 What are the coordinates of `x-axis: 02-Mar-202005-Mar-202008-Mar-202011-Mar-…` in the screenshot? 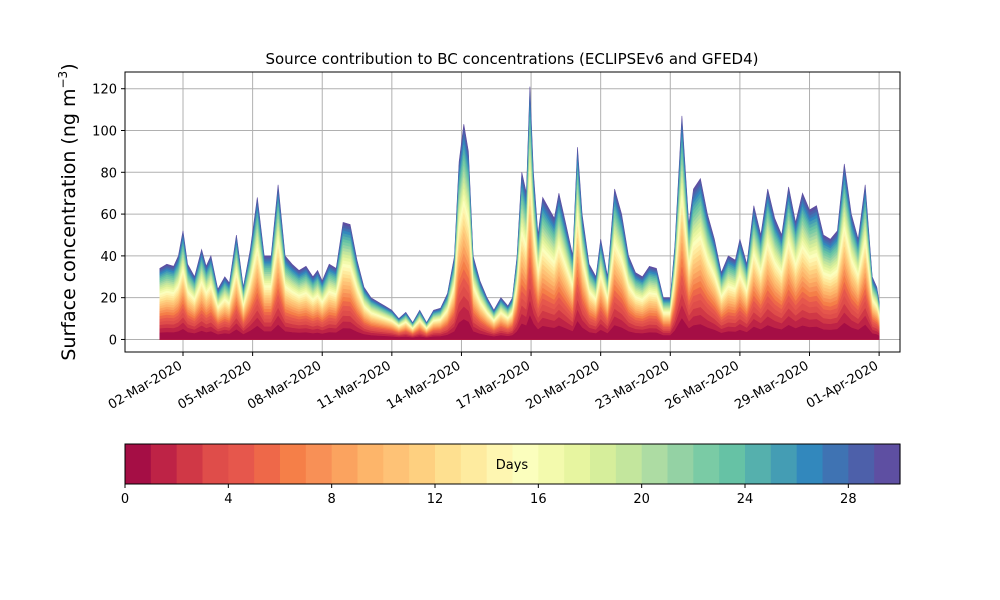 It's located at (493, 382).